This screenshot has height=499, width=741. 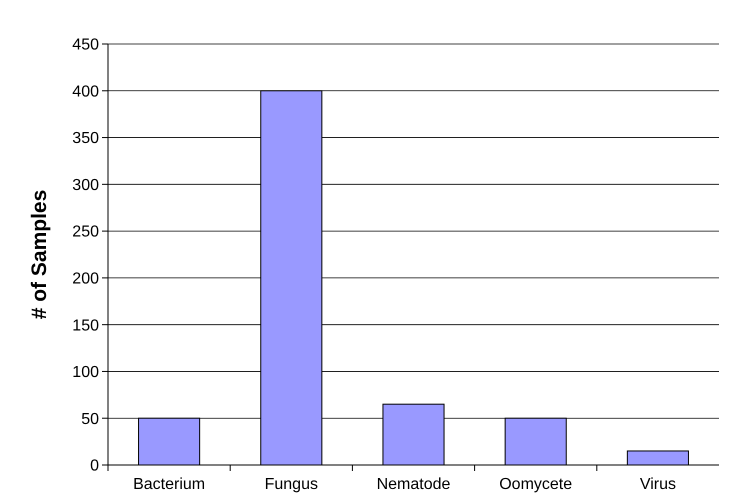 I want to click on y-tick-label: 300, so click(x=86, y=185).